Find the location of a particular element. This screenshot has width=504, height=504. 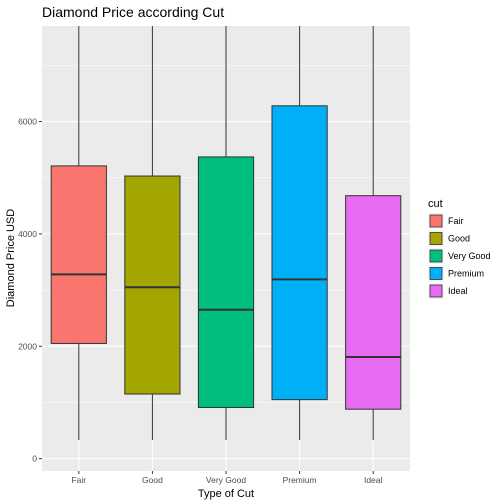

legend: cut Fair Good Very Good Premium Ideal is located at coordinates (459, 248).